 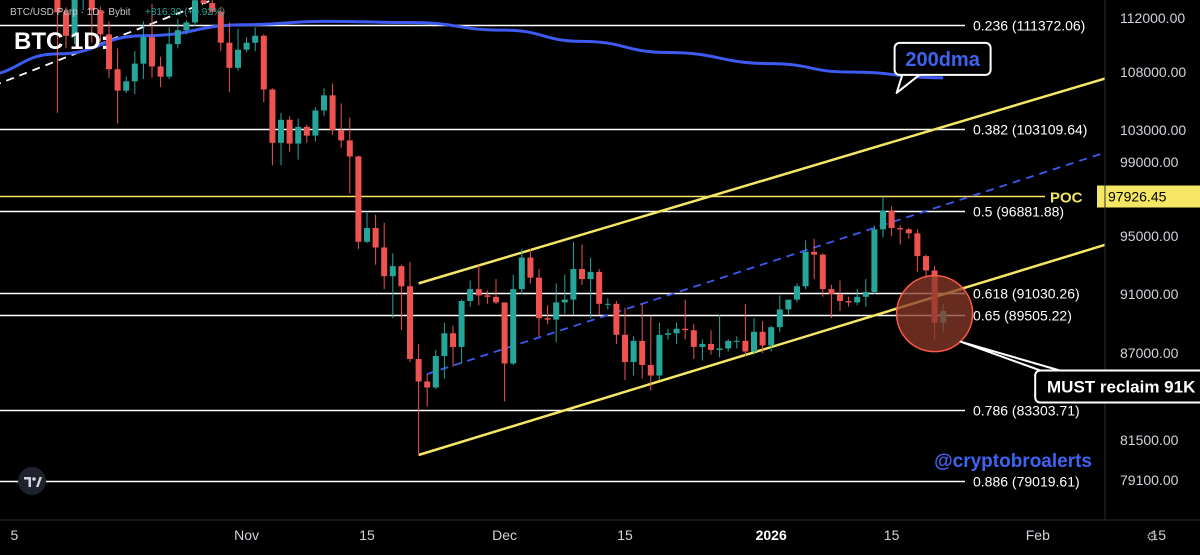 I want to click on price-tick: 79100.00, so click(x=1149, y=480).